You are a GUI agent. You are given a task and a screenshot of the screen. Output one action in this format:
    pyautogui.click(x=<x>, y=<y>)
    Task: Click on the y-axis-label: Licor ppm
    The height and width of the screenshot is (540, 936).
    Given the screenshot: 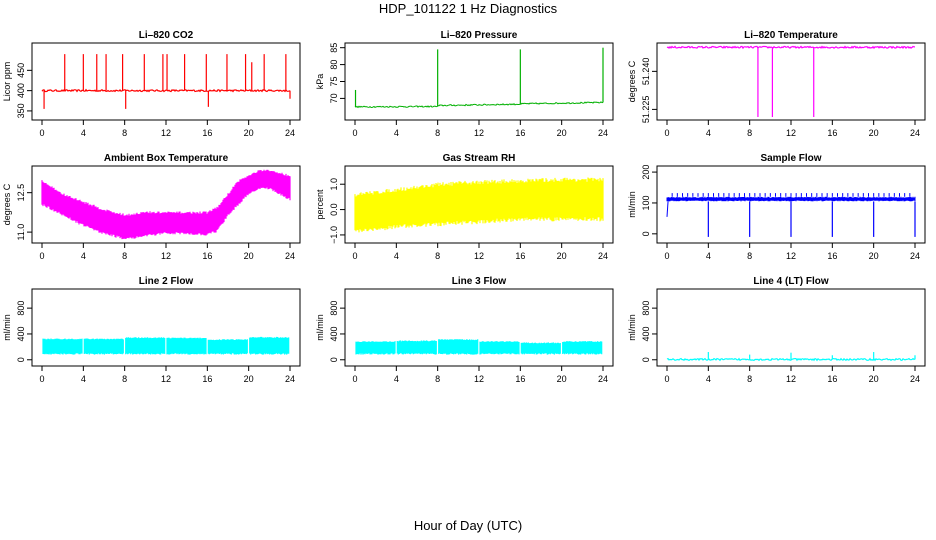 What is the action you would take?
    pyautogui.click(x=7, y=82)
    